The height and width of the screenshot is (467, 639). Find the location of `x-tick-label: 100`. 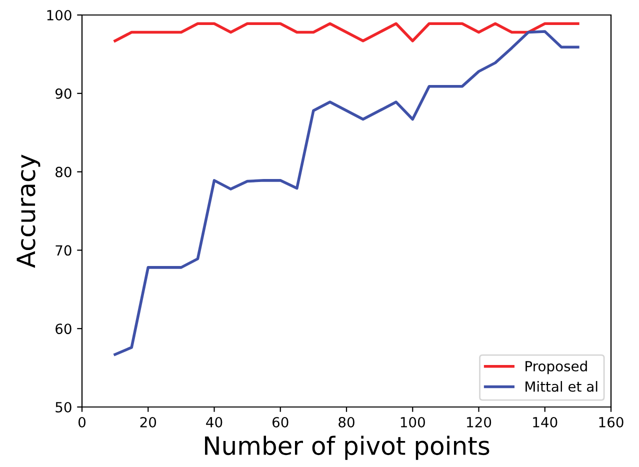

x-tick-label: 100 is located at coordinates (412, 422).